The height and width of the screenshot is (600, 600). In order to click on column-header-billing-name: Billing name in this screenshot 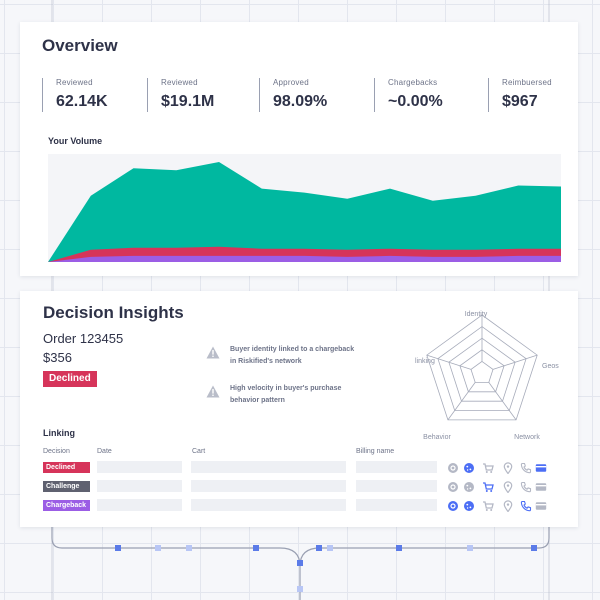, I will do `click(375, 451)`.